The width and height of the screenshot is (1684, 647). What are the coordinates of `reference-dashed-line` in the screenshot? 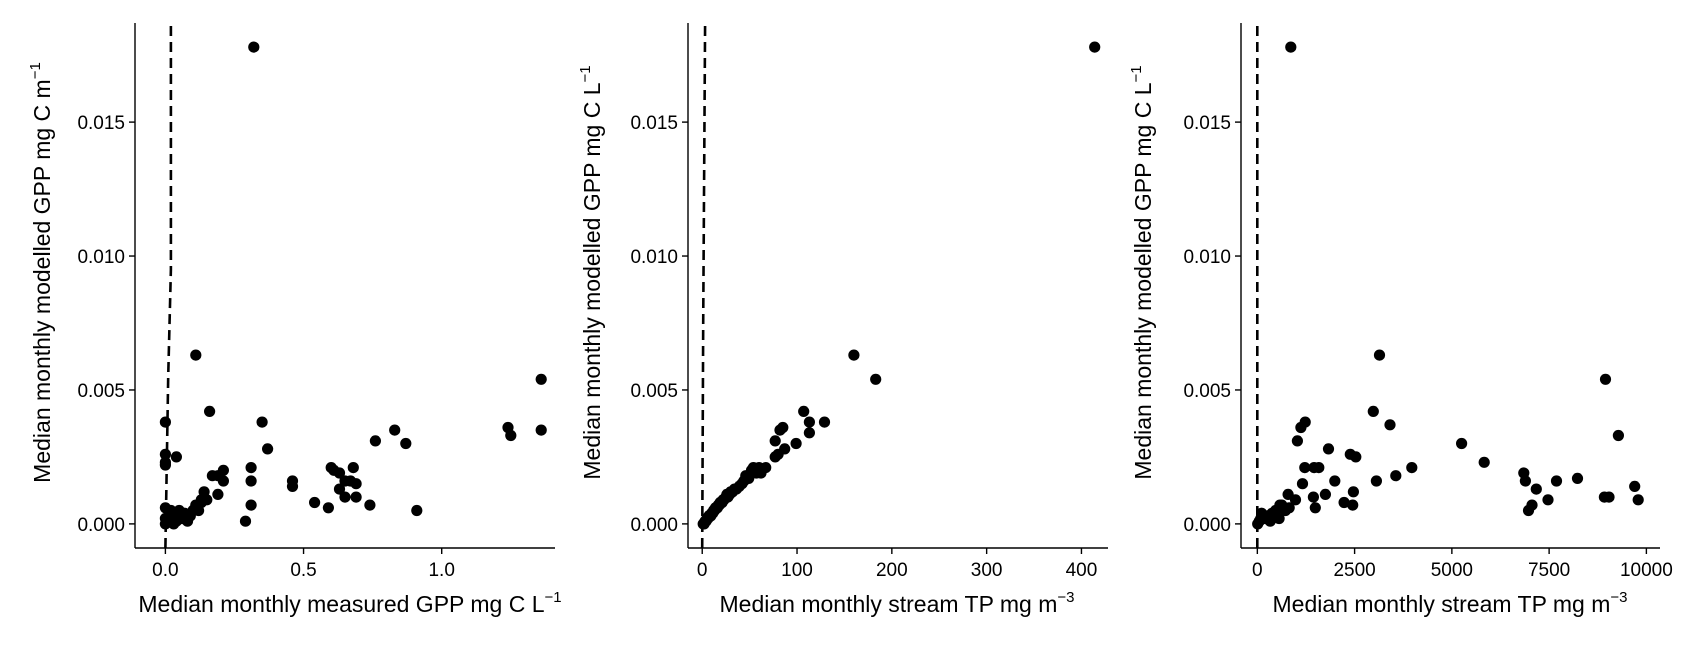 It's located at (703, 285).